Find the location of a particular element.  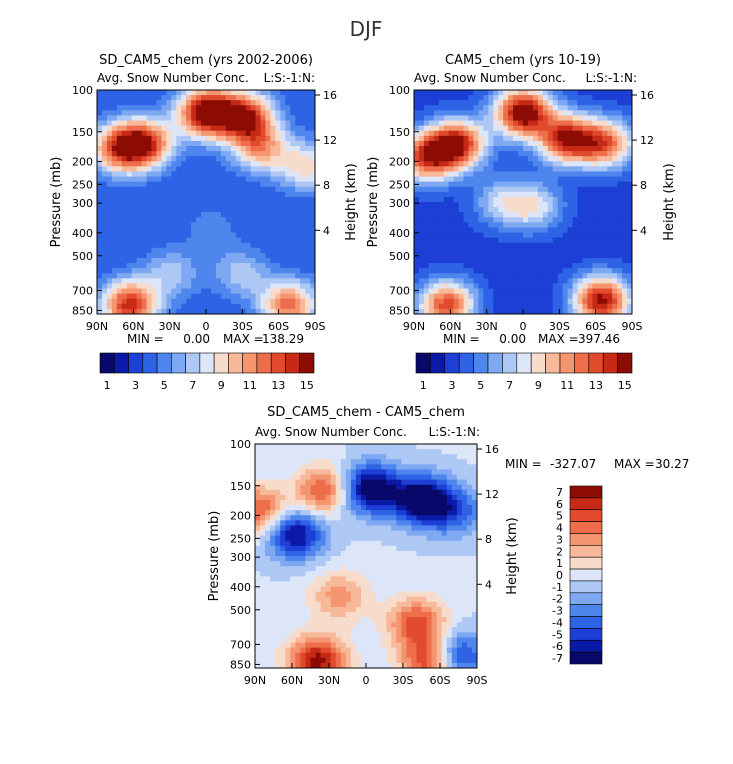

y-tick-label: 500 is located at coordinates (399, 256).